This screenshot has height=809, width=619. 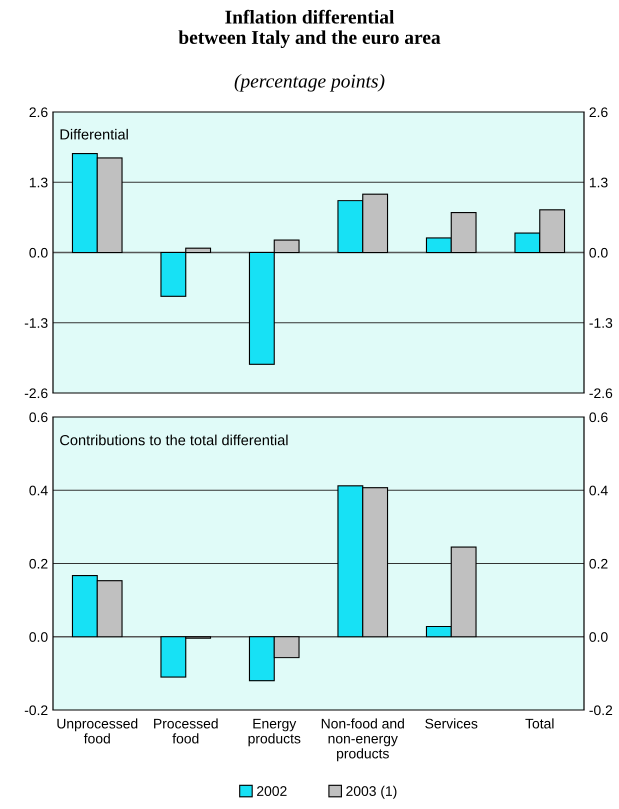 What do you see at coordinates (598, 563) in the screenshot?
I see `y2-tick-label: 0.2` at bounding box center [598, 563].